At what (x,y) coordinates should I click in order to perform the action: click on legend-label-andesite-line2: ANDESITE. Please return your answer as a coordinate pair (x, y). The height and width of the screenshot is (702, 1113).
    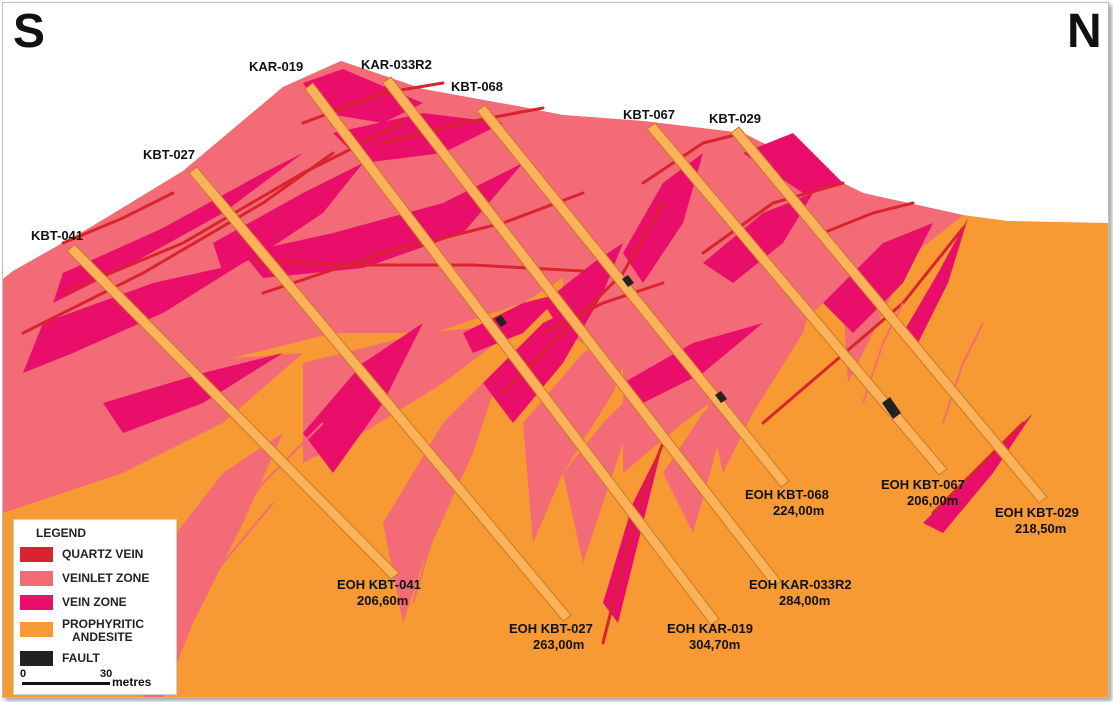
    Looking at the image, I should click on (102, 637).